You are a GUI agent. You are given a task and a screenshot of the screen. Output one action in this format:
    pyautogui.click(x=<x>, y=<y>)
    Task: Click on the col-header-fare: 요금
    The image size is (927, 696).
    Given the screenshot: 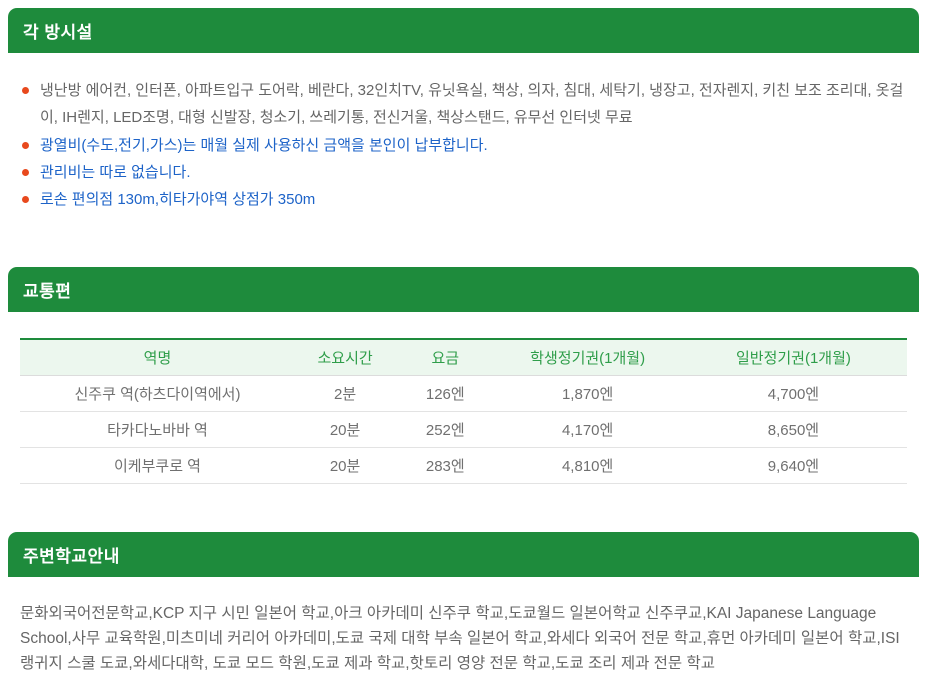 What is the action you would take?
    pyautogui.click(x=445, y=359)
    